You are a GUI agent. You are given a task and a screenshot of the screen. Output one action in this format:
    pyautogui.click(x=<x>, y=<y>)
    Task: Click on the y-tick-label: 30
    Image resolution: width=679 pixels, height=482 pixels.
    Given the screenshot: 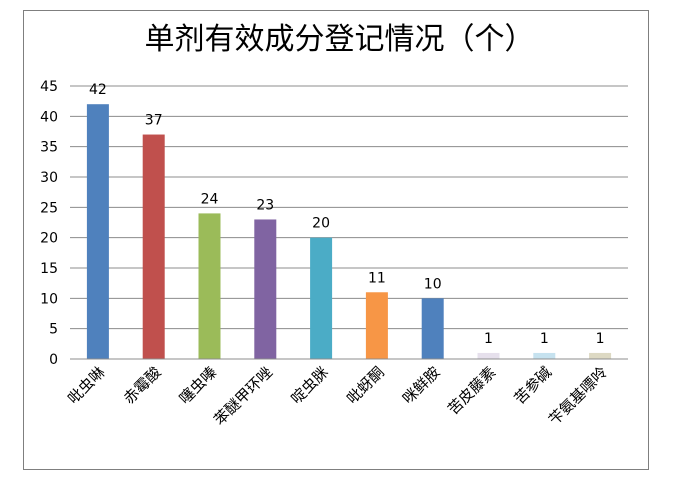 What is the action you would take?
    pyautogui.click(x=49, y=178)
    